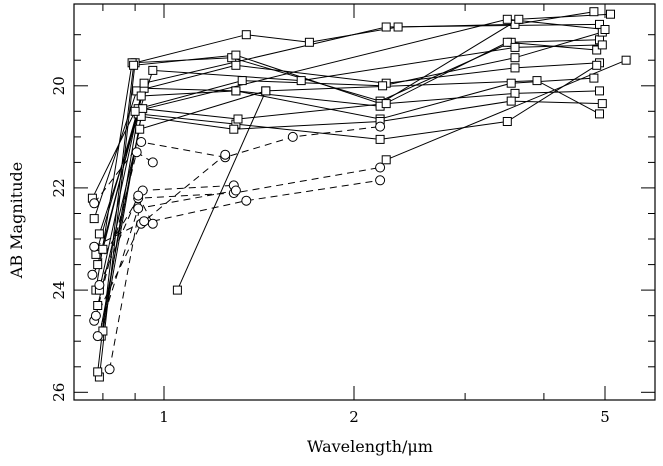 Image resolution: width=663 pixels, height=466 pixels. Describe the element at coordinates (164, 417) in the screenshot. I see `x-tick-label-1: 1` at that location.